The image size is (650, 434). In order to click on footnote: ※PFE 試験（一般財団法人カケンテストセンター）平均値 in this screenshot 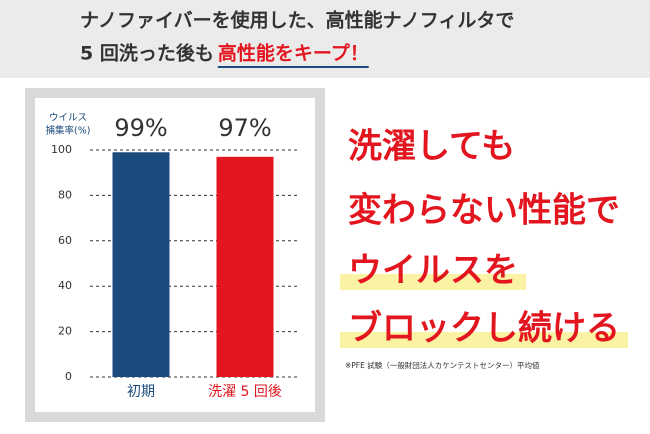, I will do `click(442, 365)`.